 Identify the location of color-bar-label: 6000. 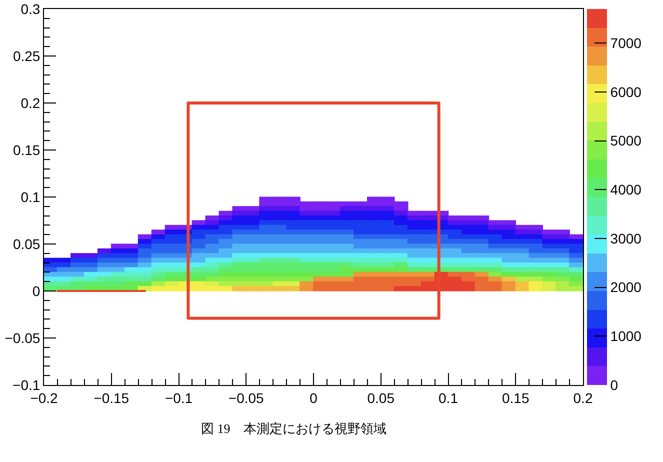
(626, 92).